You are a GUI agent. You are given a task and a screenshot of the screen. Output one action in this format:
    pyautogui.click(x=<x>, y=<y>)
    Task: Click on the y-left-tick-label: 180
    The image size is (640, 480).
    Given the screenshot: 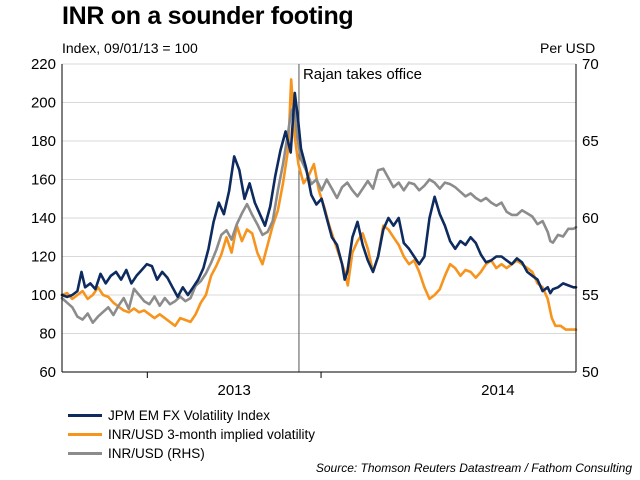 What is the action you would take?
    pyautogui.click(x=43, y=141)
    